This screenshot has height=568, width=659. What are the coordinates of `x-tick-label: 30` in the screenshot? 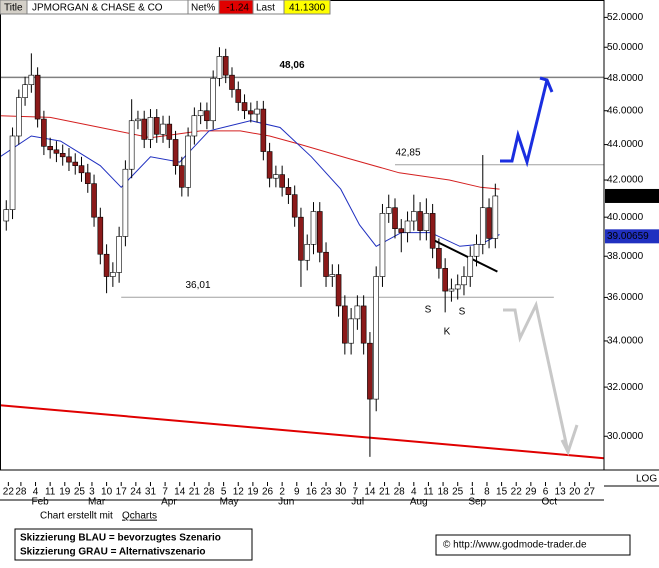 It's located at (341, 492).